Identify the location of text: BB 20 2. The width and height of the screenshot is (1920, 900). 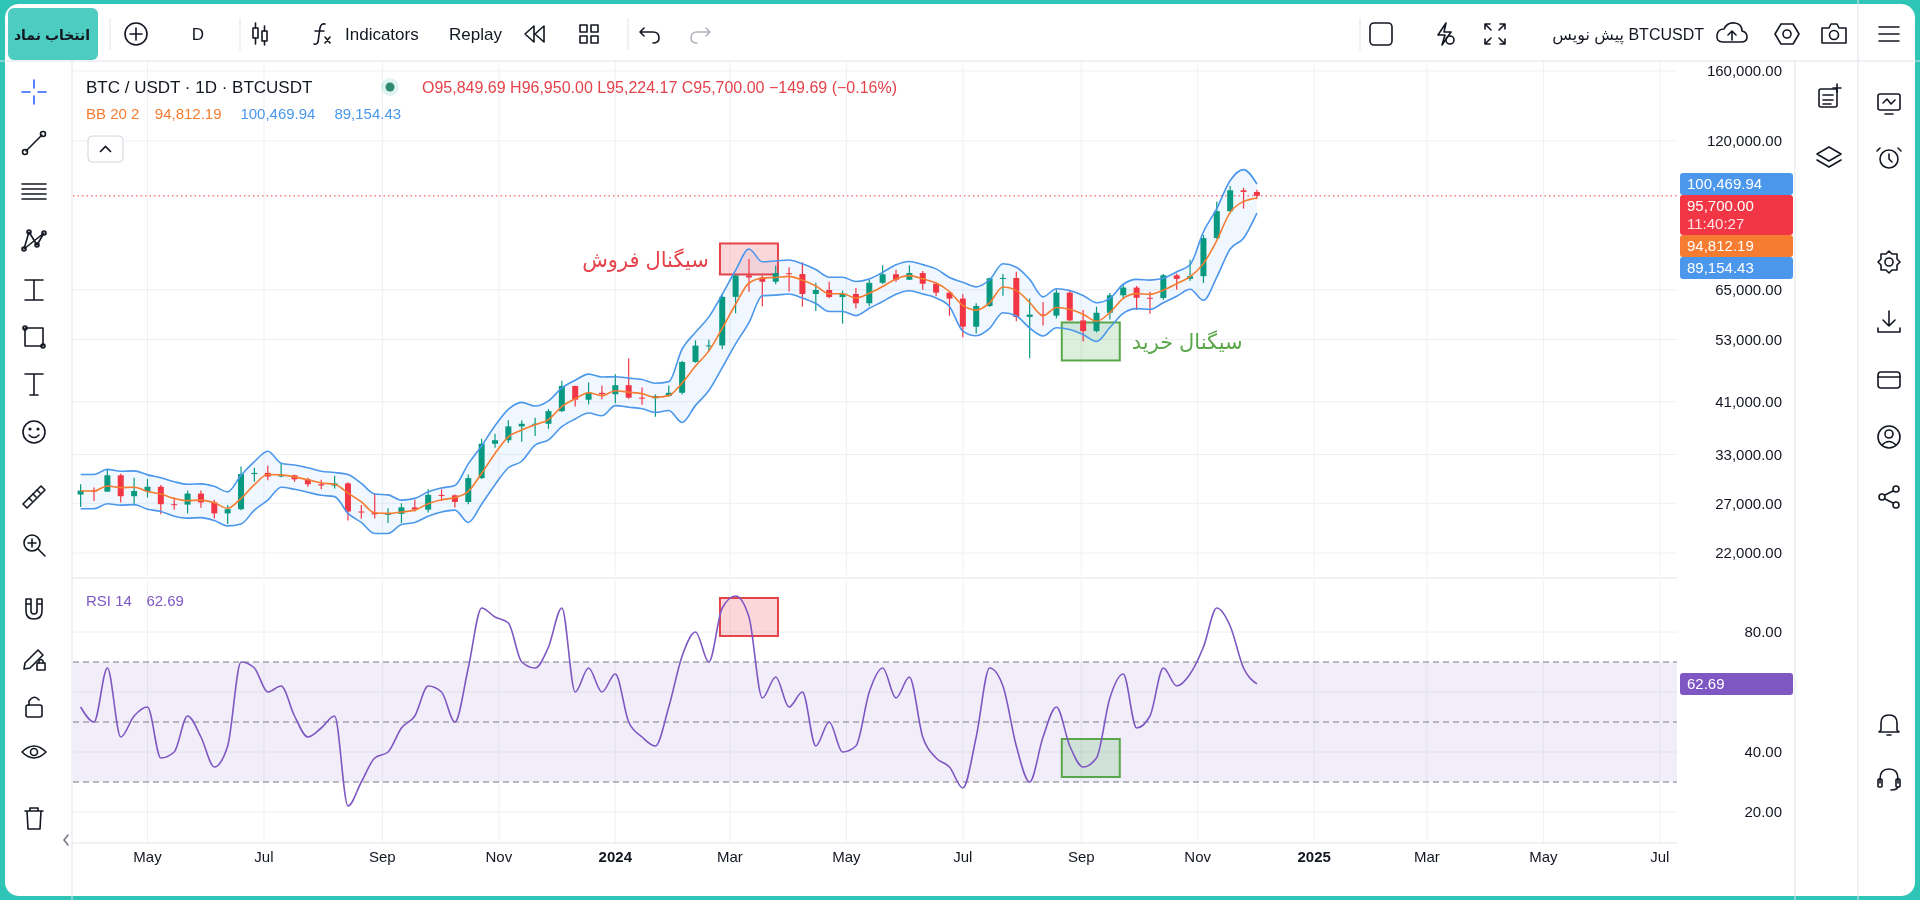
(113, 113).